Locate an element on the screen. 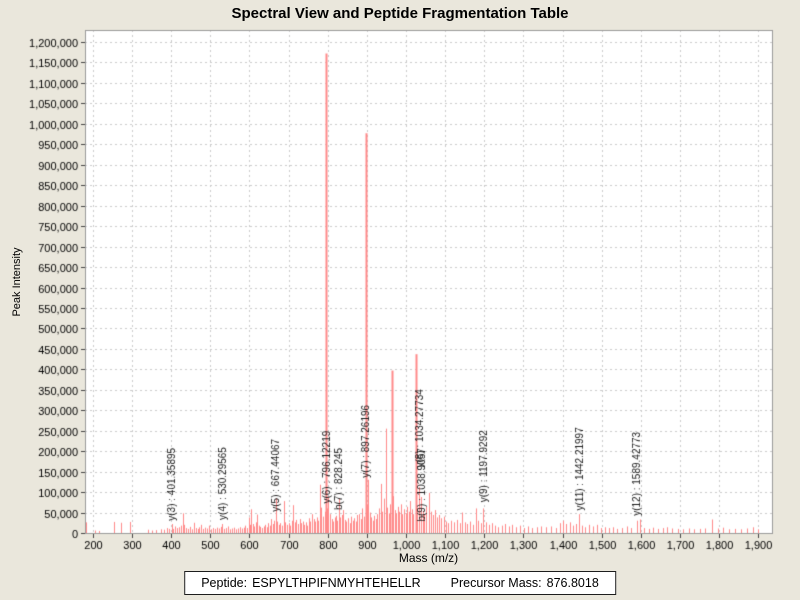 This screenshot has width=800, height=600. x-axis-title: Mass (m/z) is located at coordinates (428, 558).